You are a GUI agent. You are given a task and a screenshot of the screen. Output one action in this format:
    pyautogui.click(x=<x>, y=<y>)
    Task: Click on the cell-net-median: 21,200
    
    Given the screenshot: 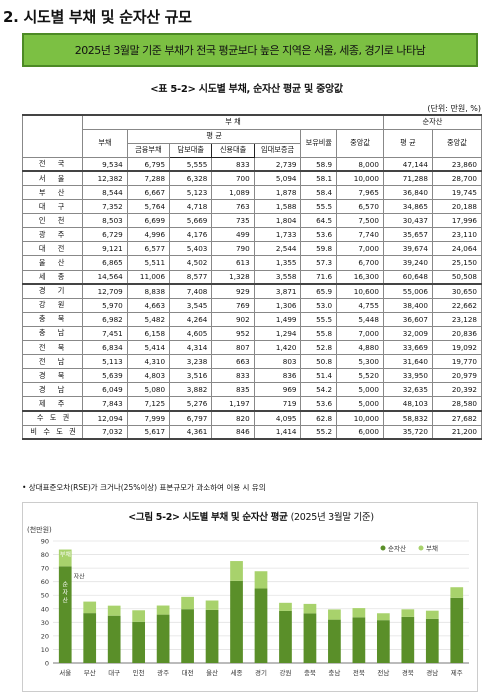 What is the action you would take?
    pyautogui.click(x=457, y=432)
    